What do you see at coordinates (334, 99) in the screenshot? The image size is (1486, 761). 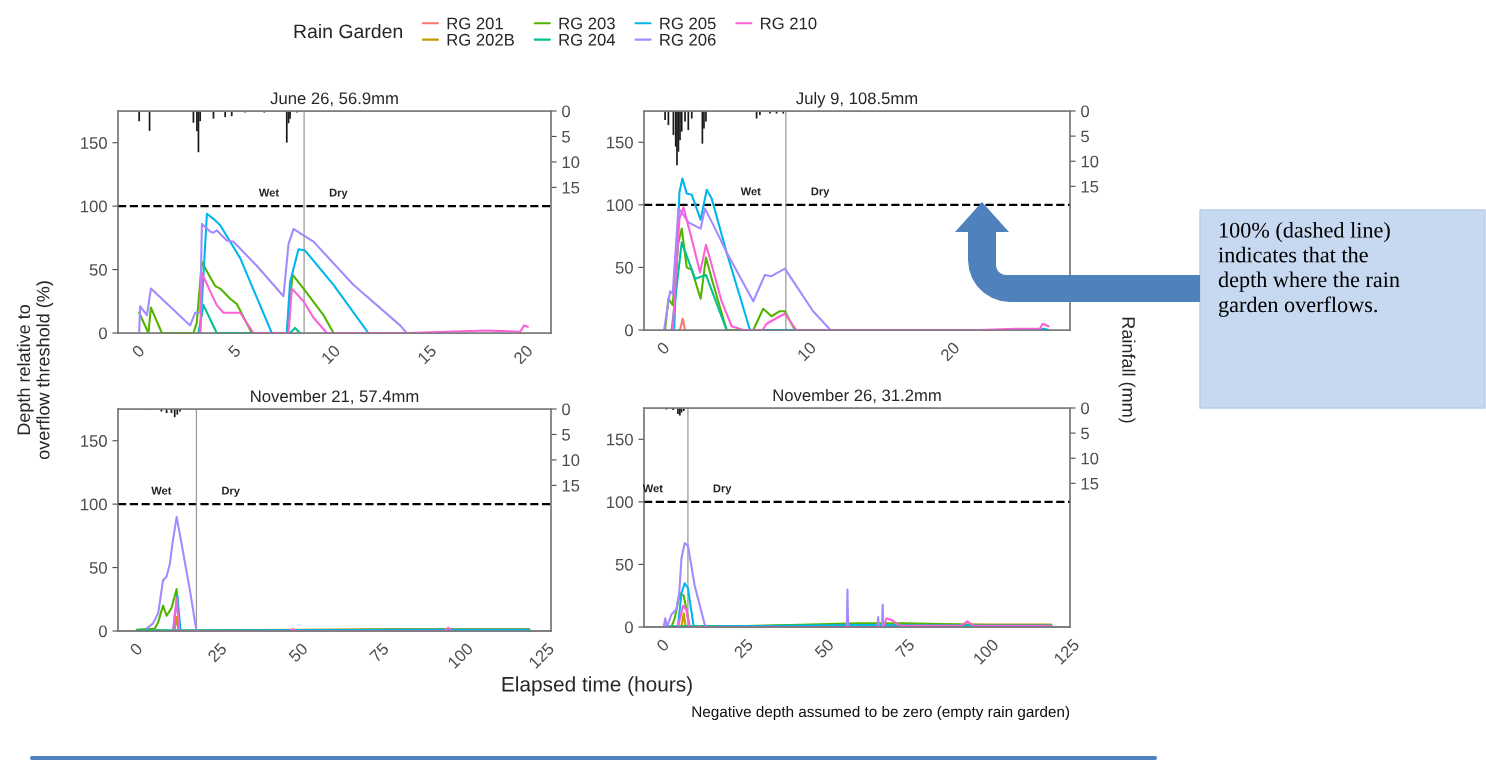 I see `chart-title: June 26, 56.9mm` at bounding box center [334, 99].